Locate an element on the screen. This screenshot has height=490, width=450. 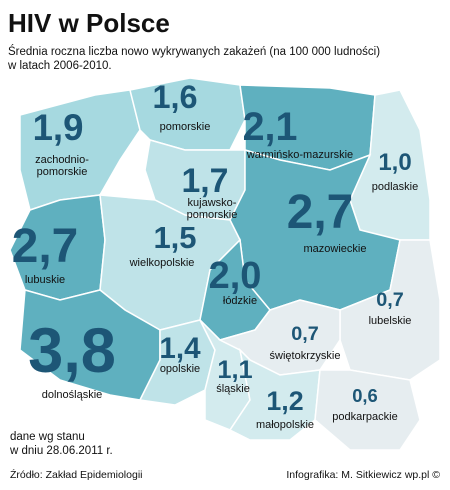
region-name: warmińsko-mazurskie is located at coordinates (299, 155).